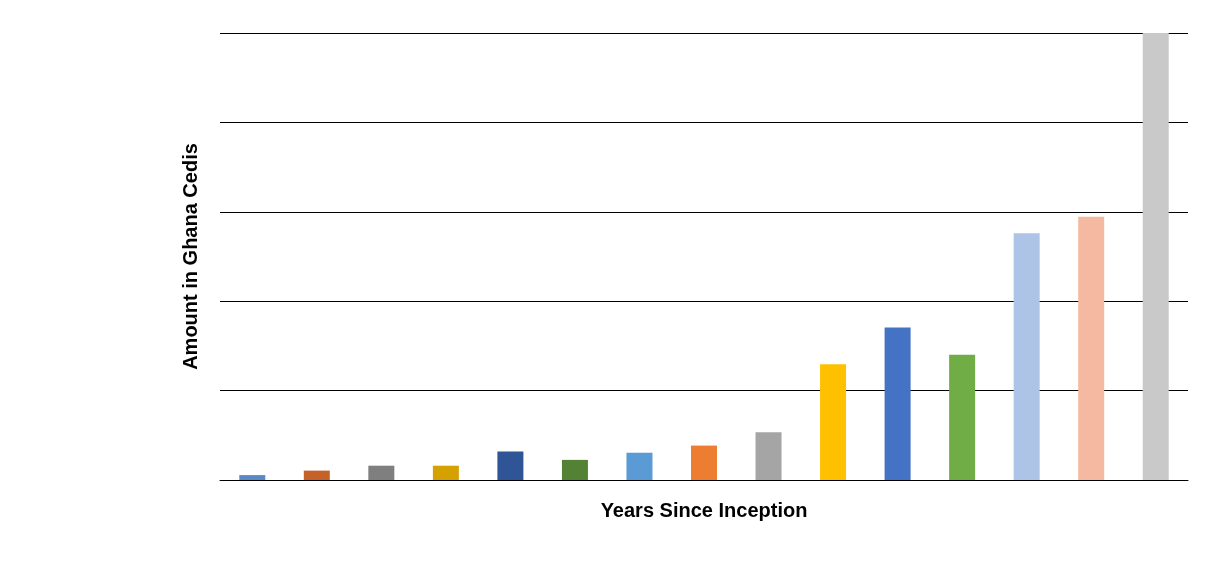 This screenshot has width=1207, height=580. What do you see at coordinates (704, 510) in the screenshot?
I see `x-axis-title: Years Since Inception` at bounding box center [704, 510].